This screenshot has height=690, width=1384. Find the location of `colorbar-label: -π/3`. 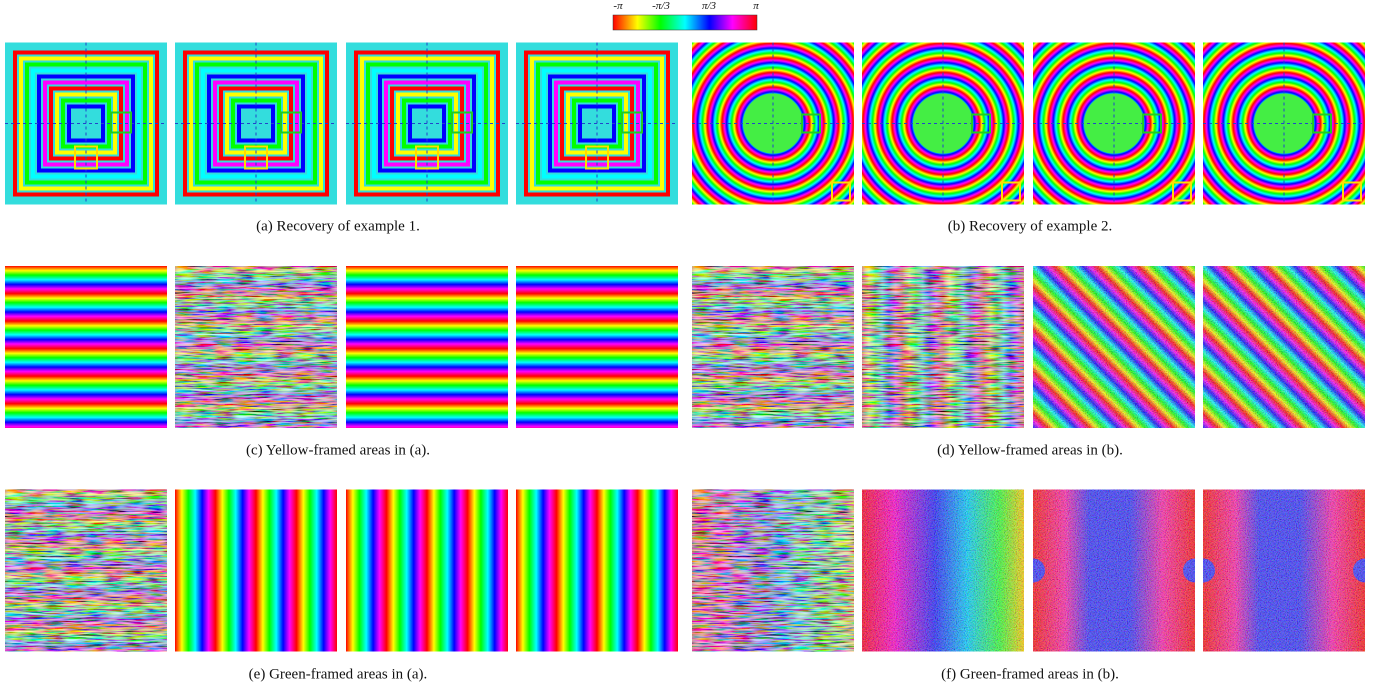

colorbar-label: -π/3 is located at coordinates (661, 6).